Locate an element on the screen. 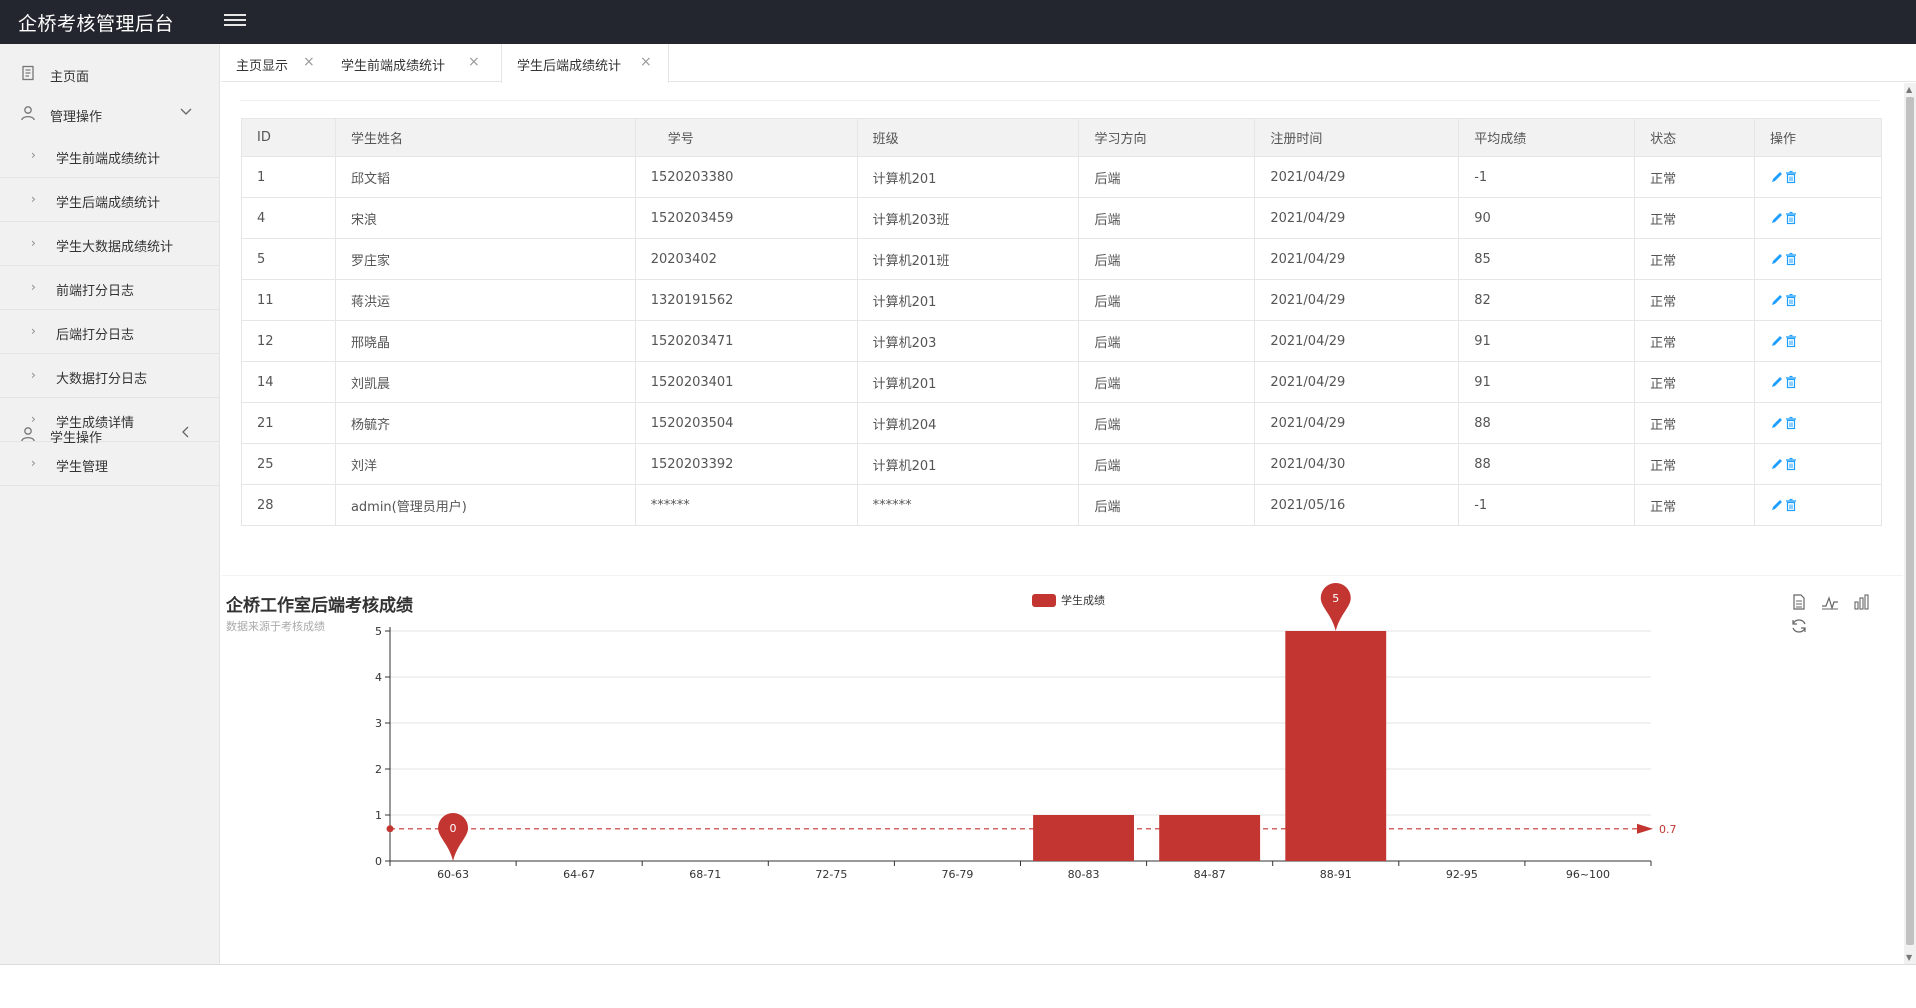  tab-backend-stats: 学生后端成绩统计 × is located at coordinates (585, 63).